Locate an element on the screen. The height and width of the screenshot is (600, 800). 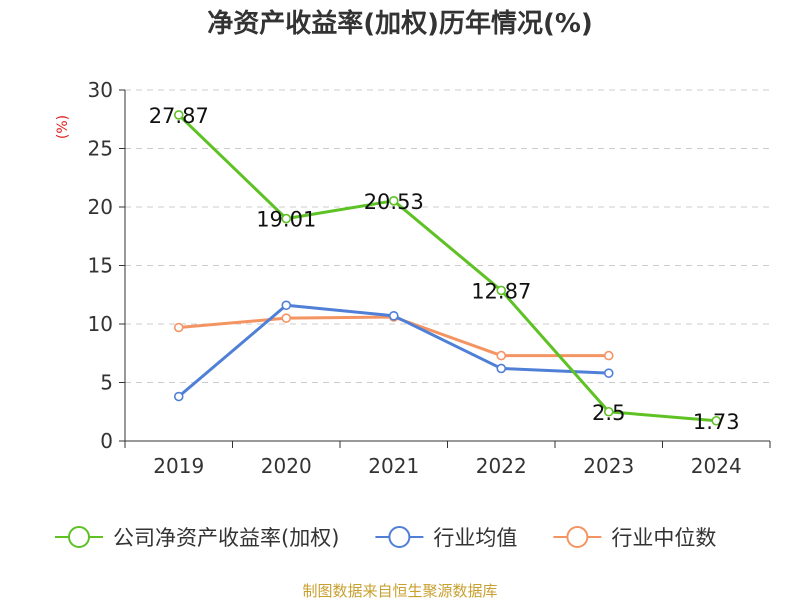
legend-label: 行业均值 is located at coordinates (475, 538).